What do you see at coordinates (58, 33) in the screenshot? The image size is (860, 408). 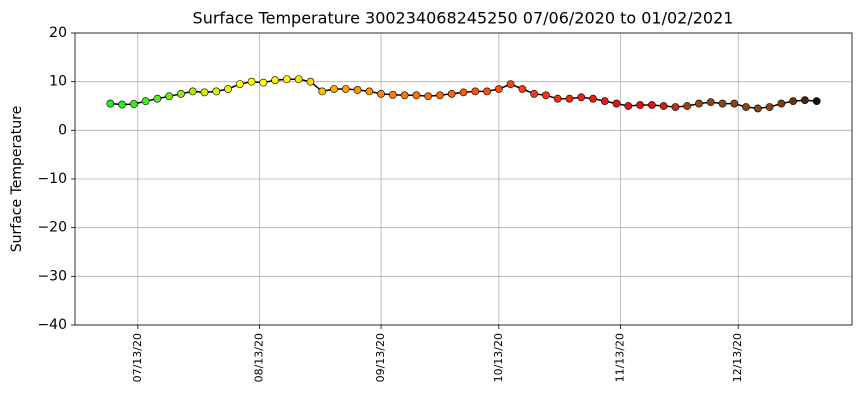 I see `y-tick-label: 20` at bounding box center [58, 33].